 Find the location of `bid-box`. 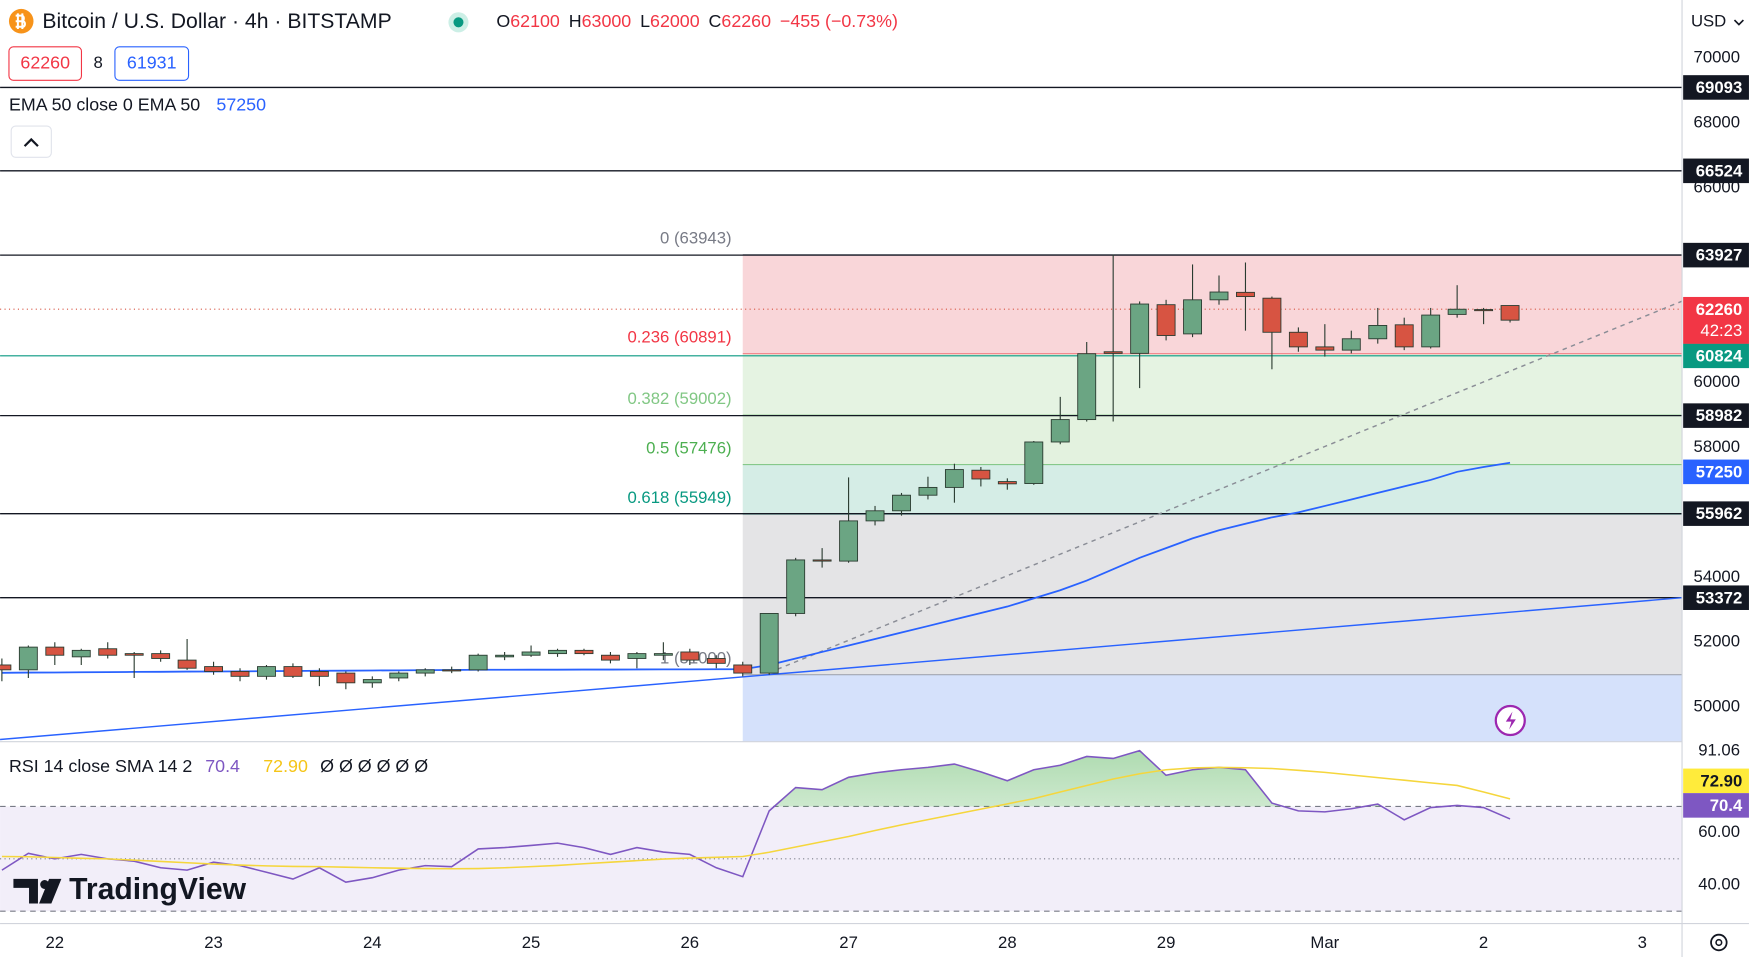

bid-box is located at coordinates (45, 63).